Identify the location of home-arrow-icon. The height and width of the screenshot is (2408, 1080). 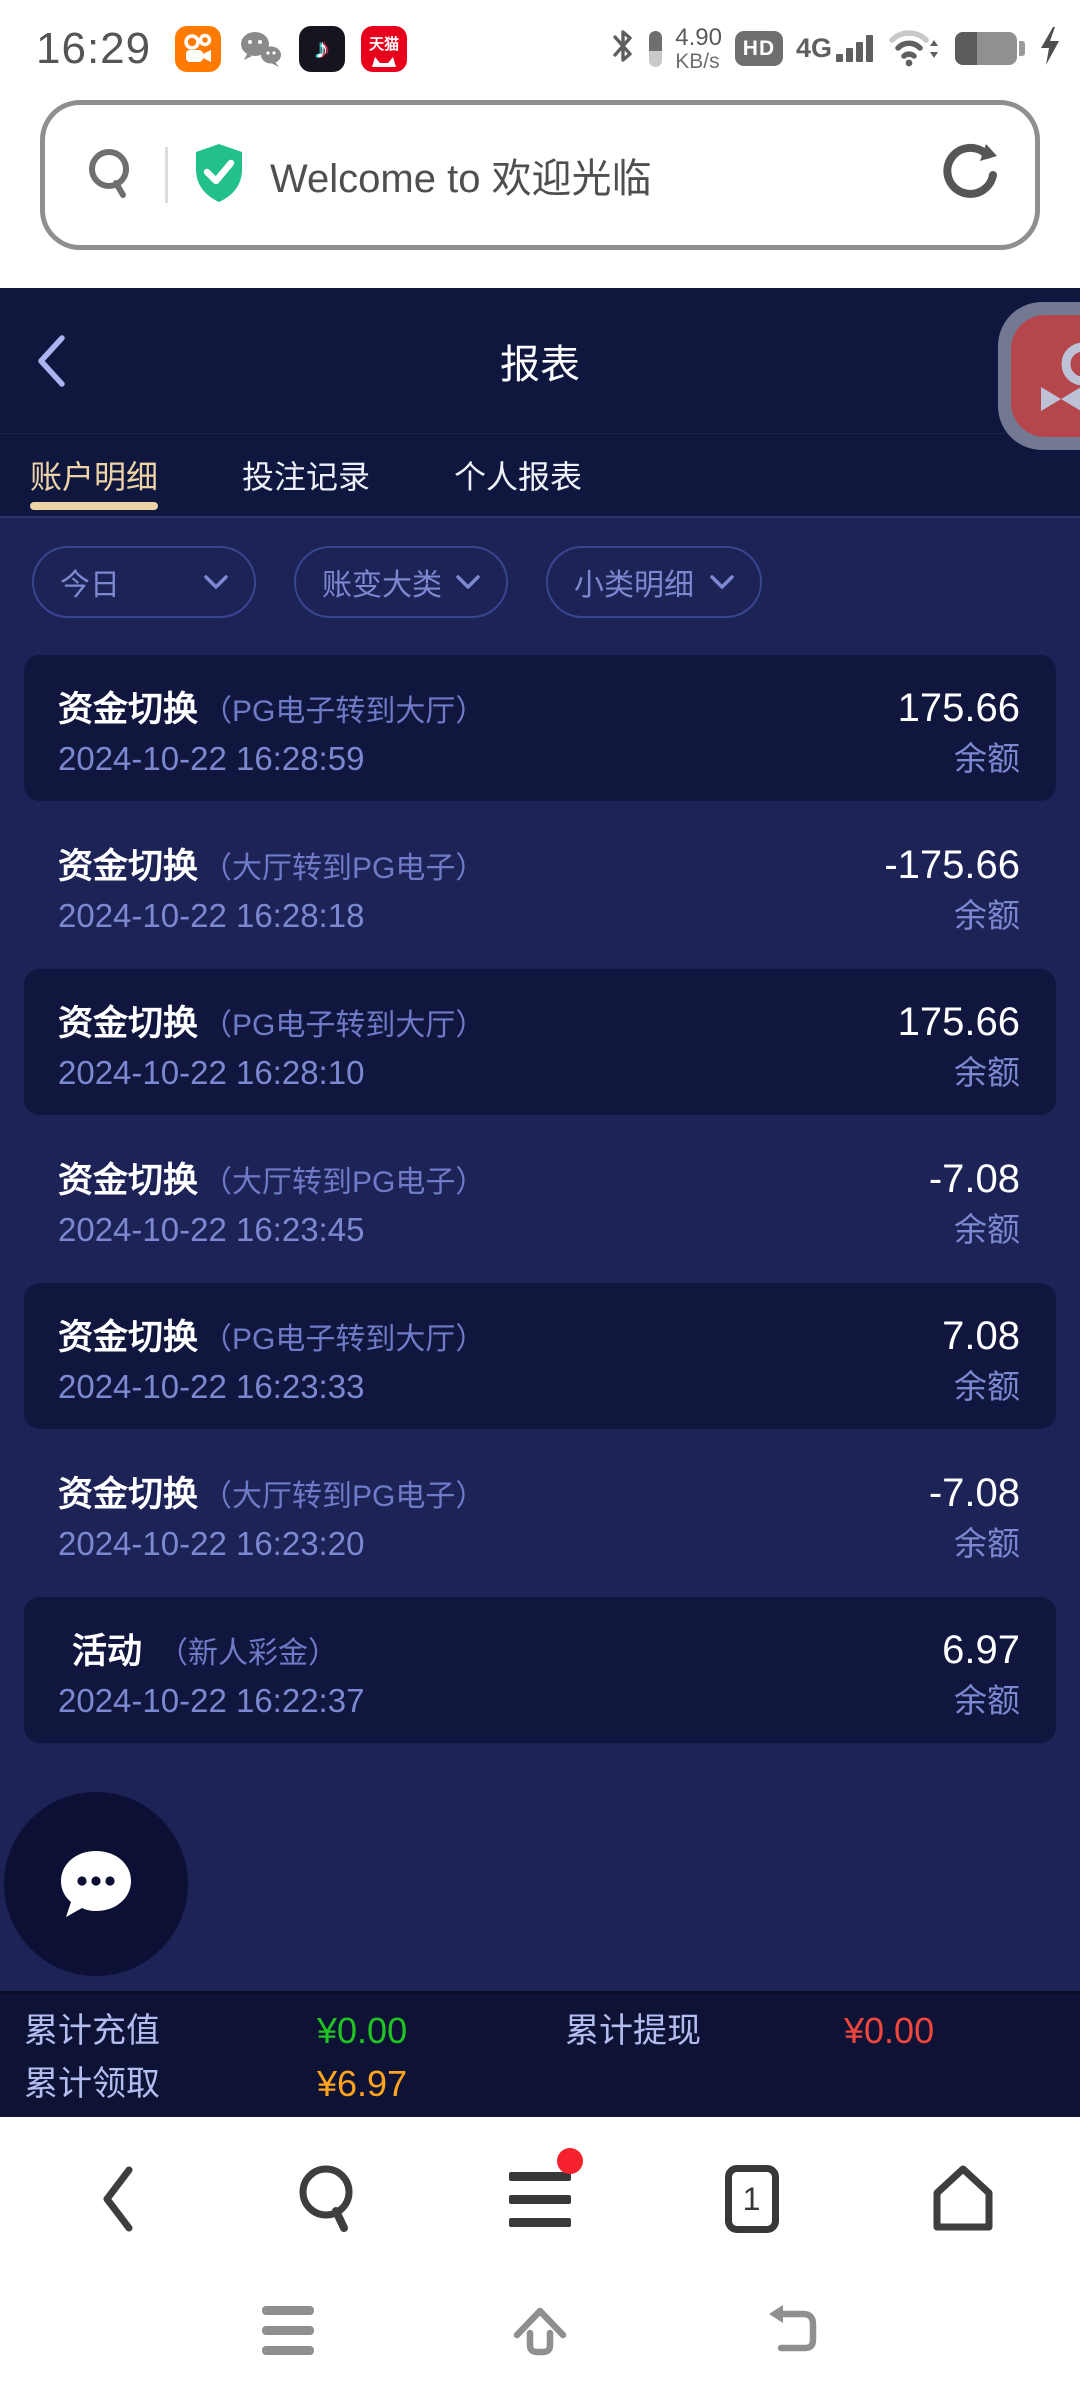
(540, 2331).